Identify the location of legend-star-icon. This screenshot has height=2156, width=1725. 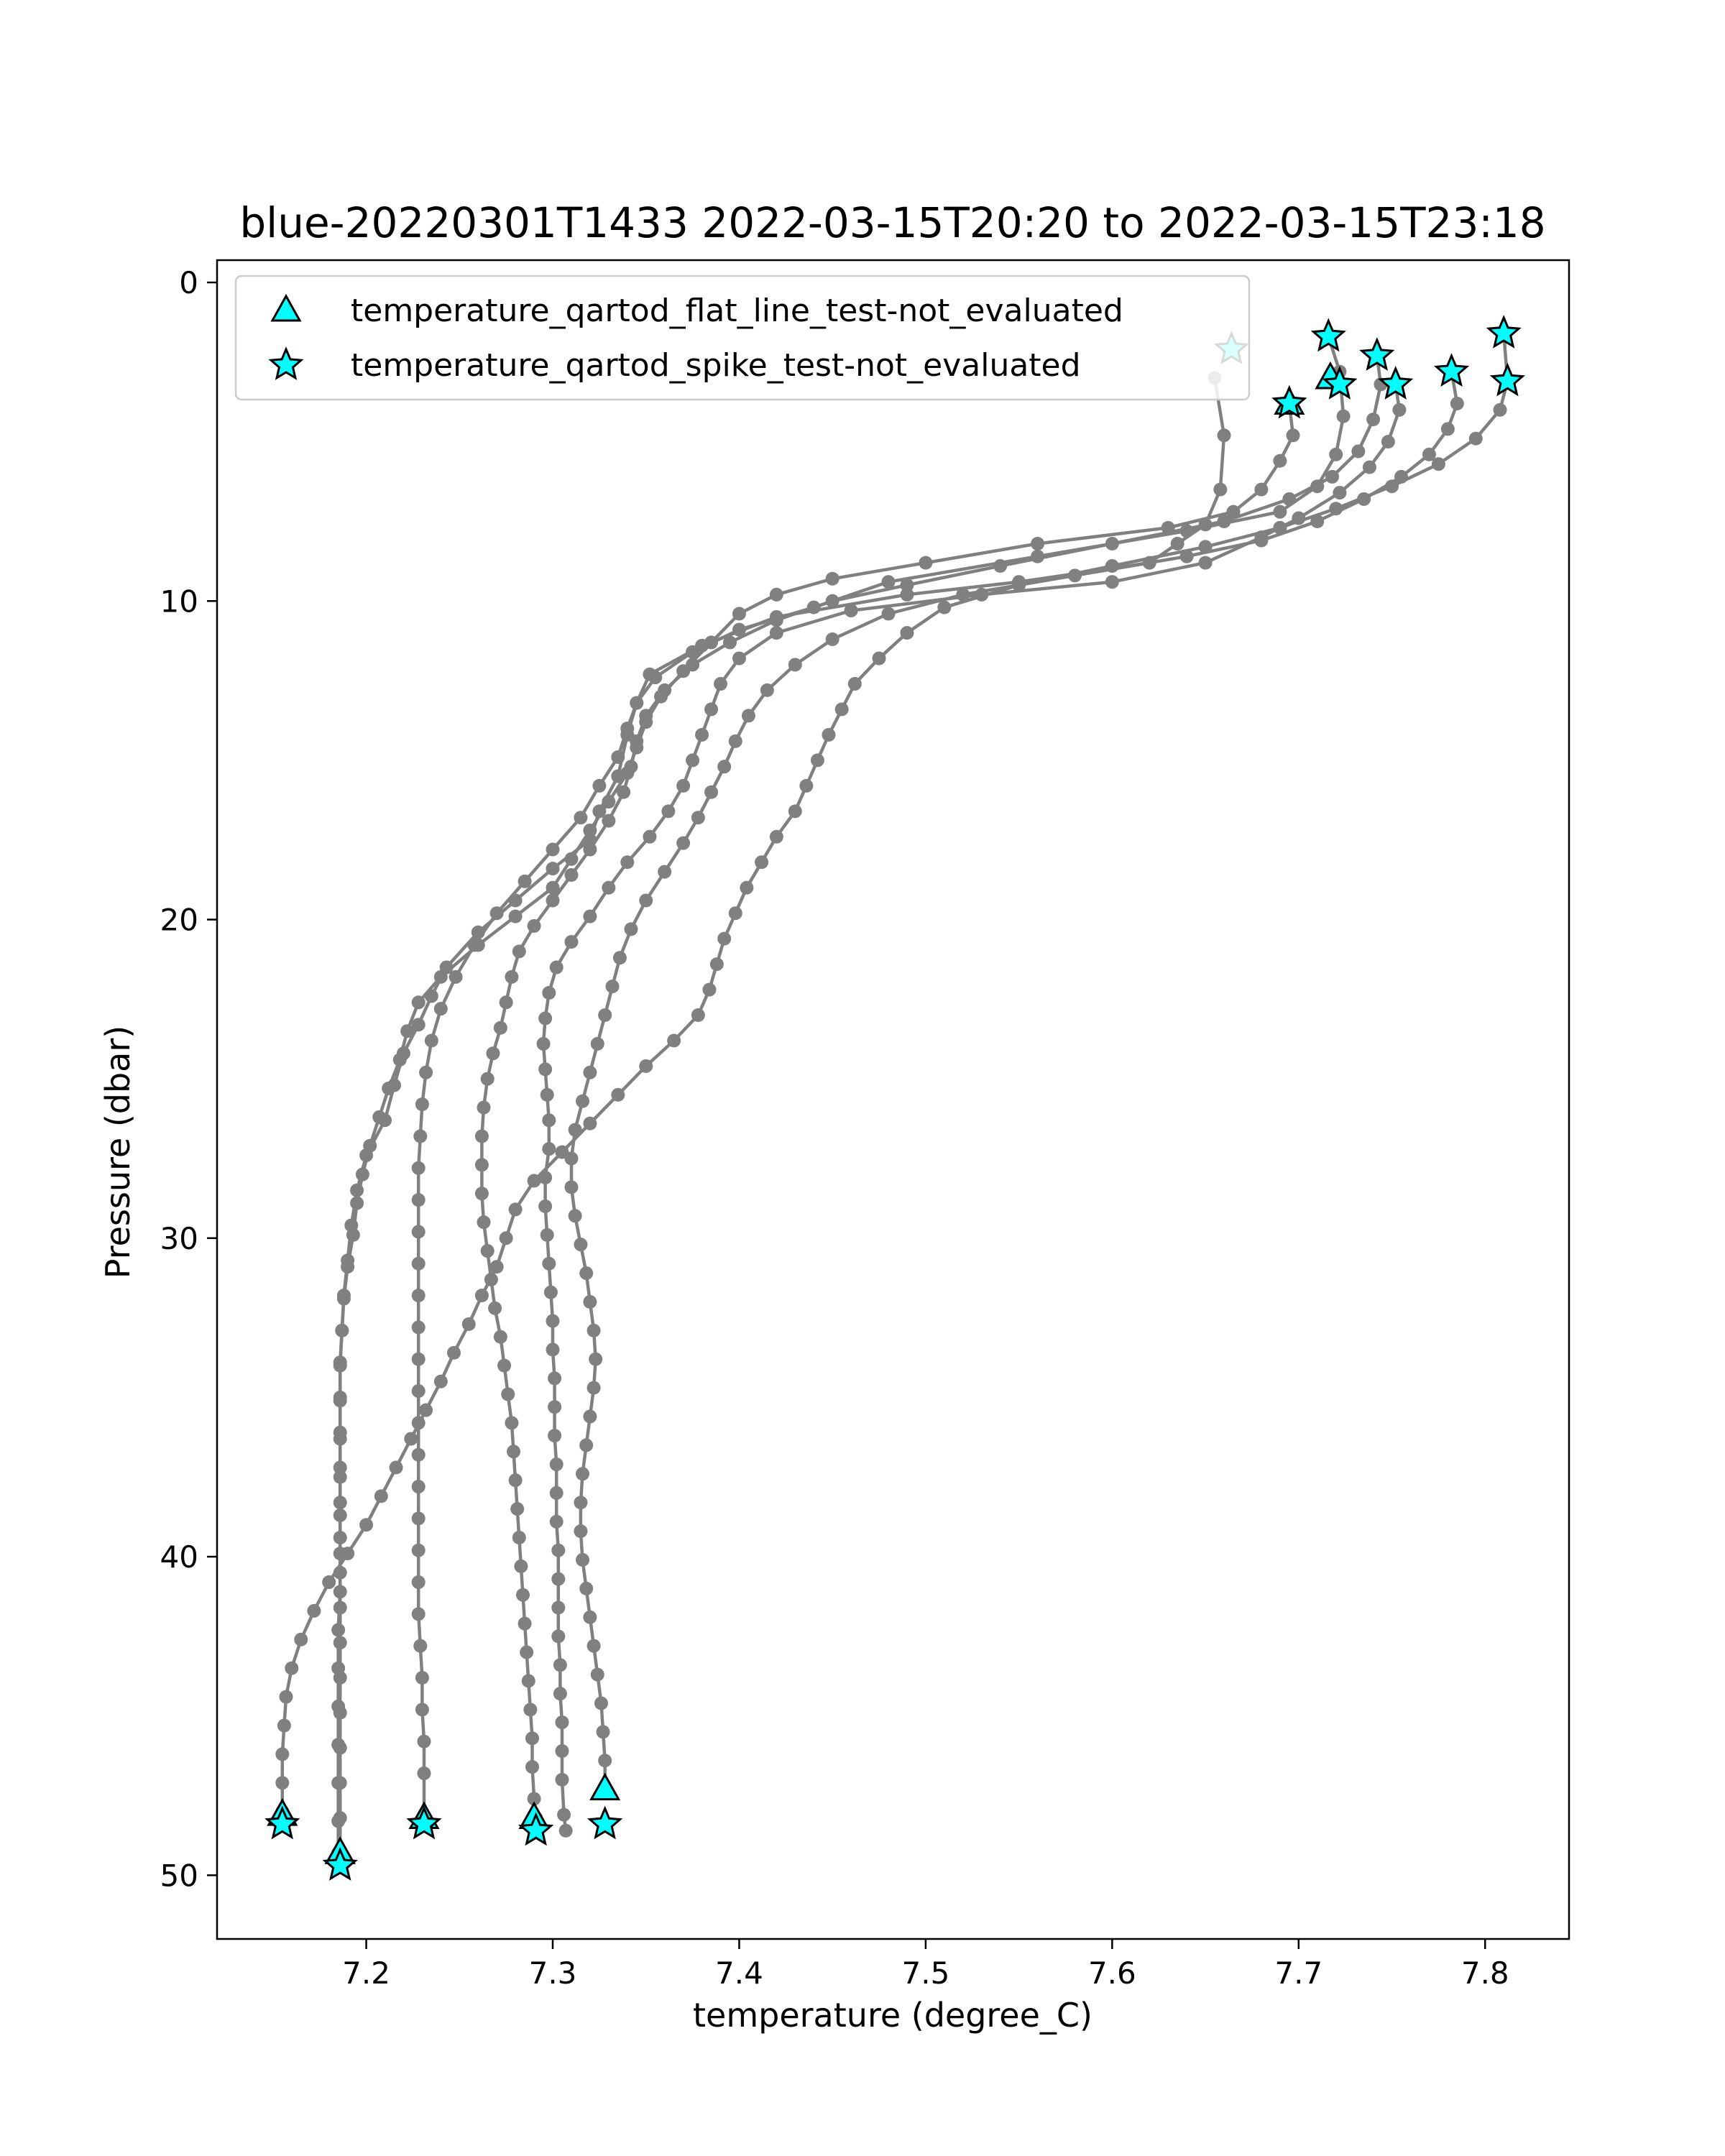
(286, 363).